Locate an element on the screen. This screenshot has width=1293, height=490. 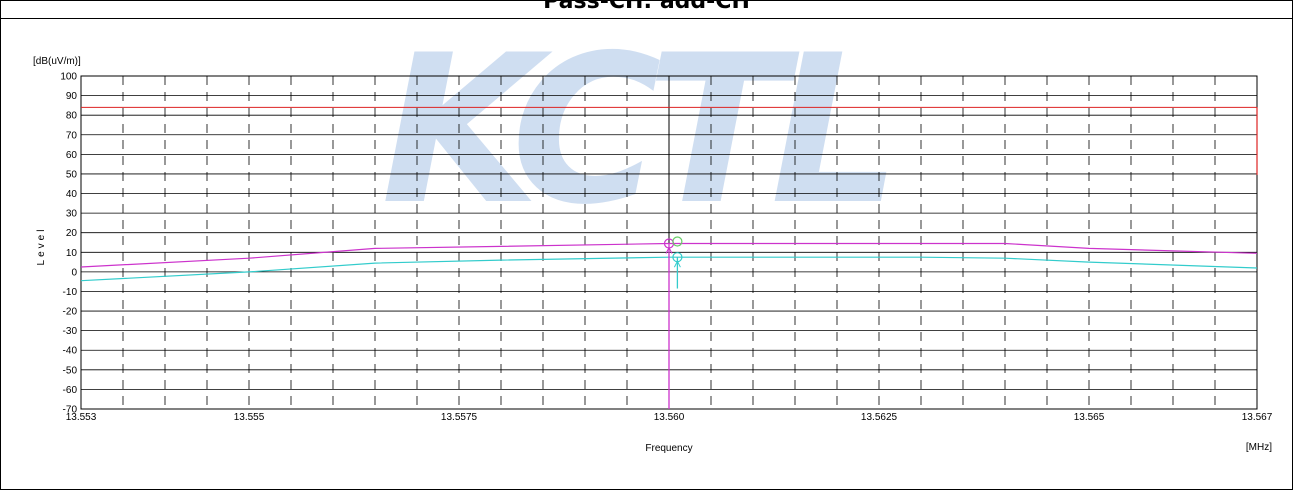
markers is located at coordinates (673, 322).